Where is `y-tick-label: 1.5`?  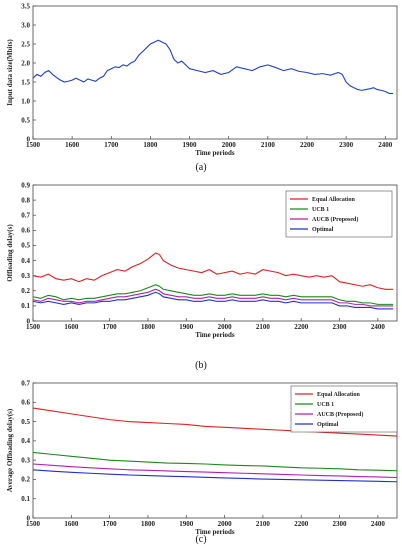
y-tick-label: 1.5 is located at coordinates (25, 82).